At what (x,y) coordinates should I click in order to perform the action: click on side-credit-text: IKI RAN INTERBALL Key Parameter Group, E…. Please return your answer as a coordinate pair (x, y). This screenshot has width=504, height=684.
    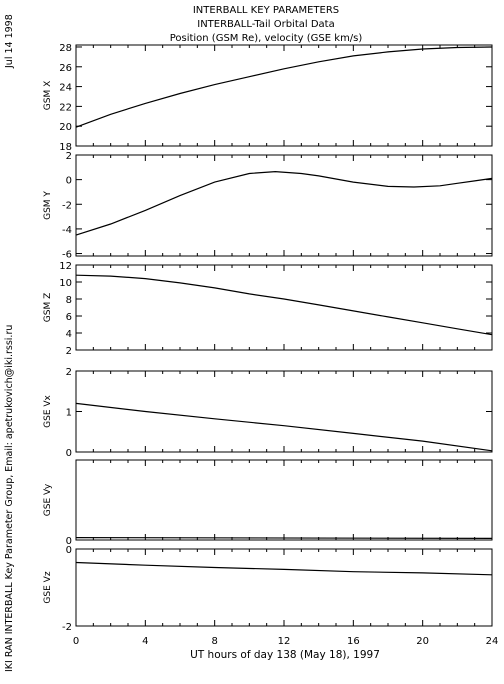
    Looking at the image, I should click on (9, 498).